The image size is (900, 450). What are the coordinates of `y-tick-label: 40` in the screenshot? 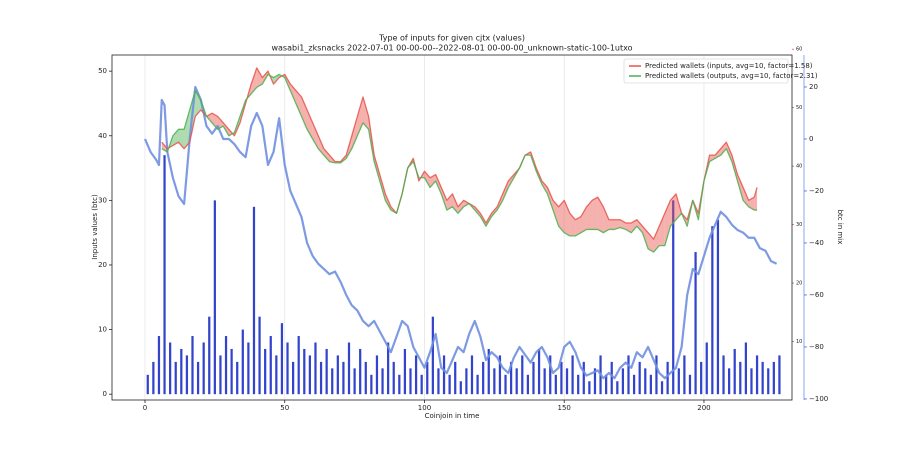 It's located at (102, 136).